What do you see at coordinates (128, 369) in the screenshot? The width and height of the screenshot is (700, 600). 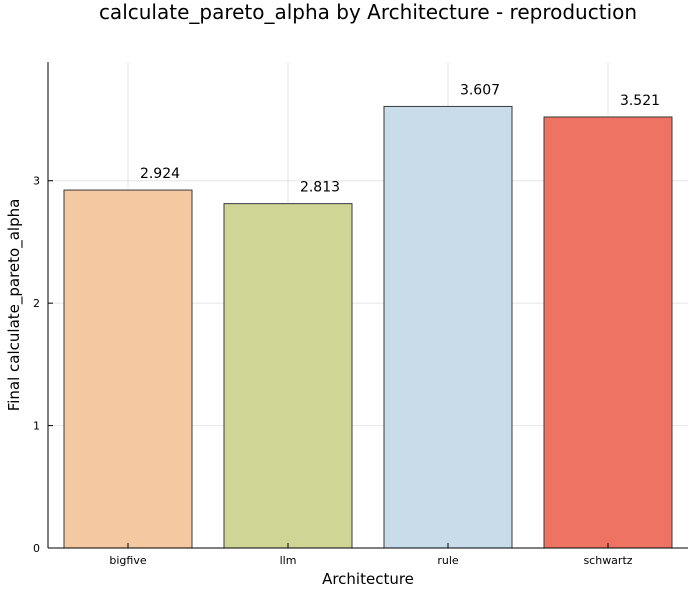 I see `bar-bigfive` at bounding box center [128, 369].